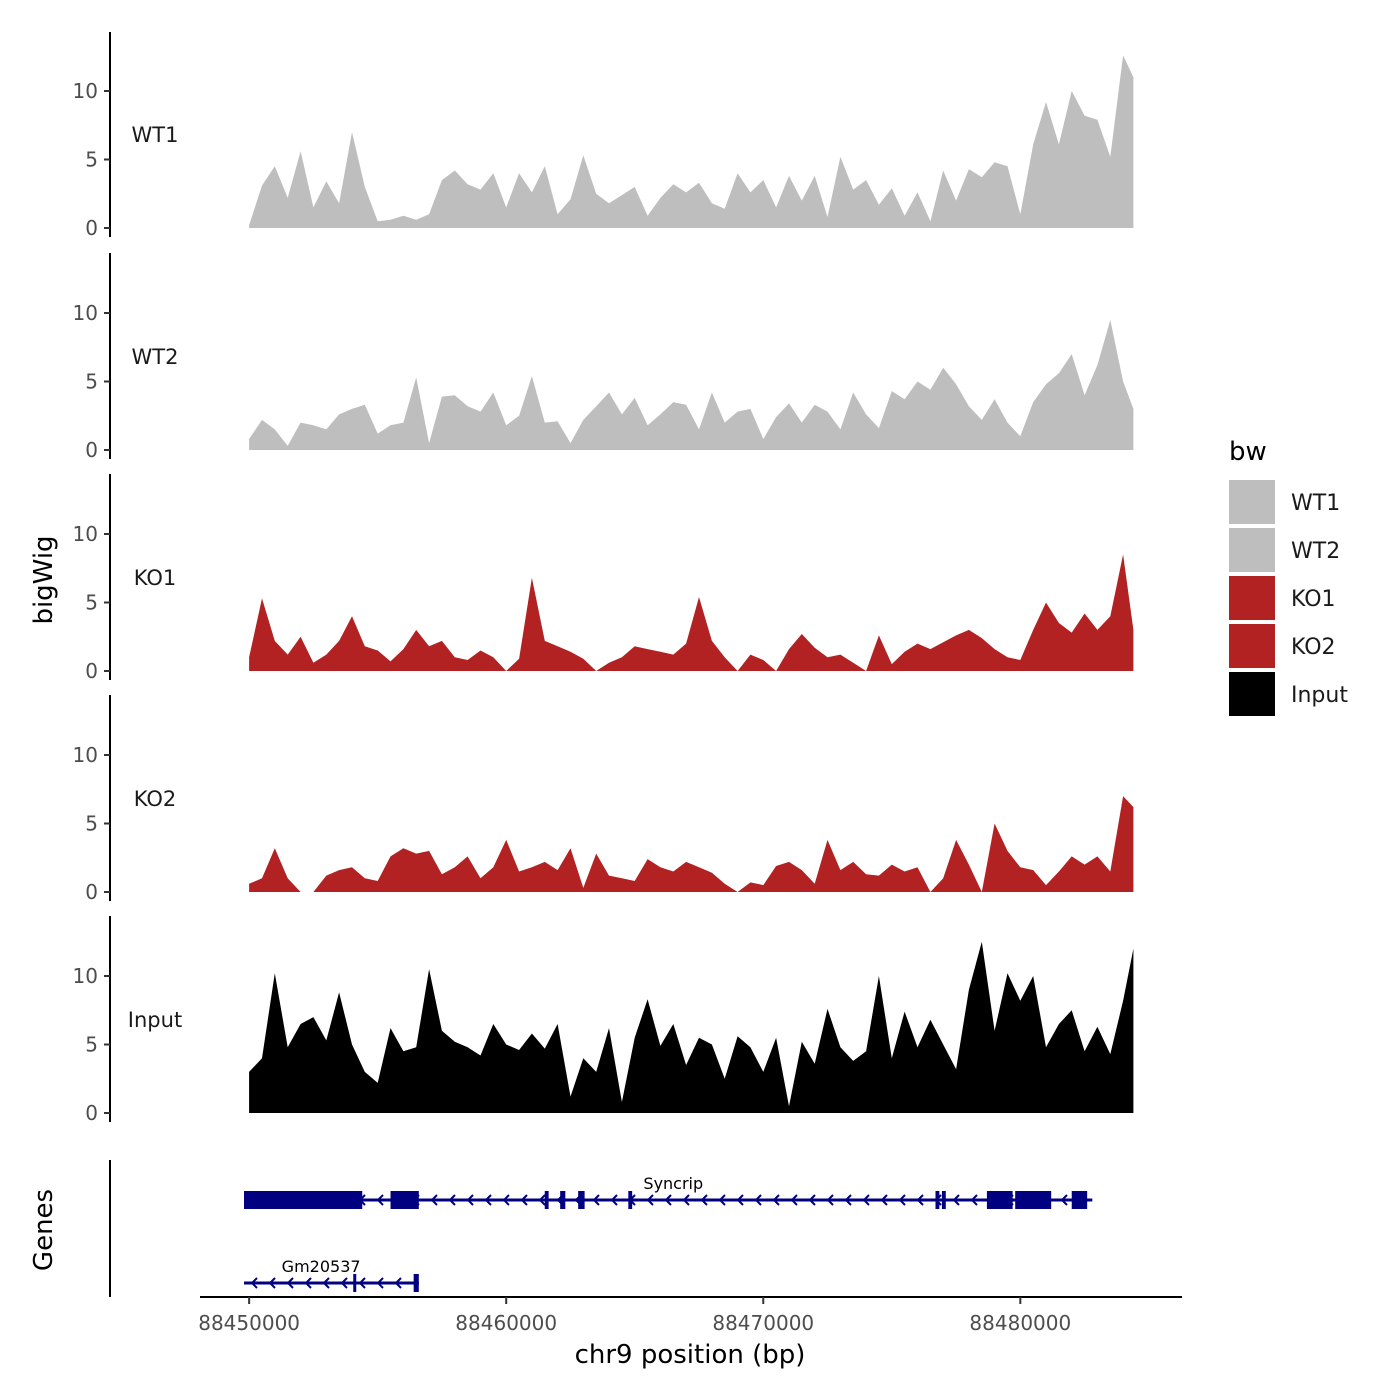  Describe the element at coordinates (506, 1323) in the screenshot. I see `x-tick-label: 88460000` at that location.